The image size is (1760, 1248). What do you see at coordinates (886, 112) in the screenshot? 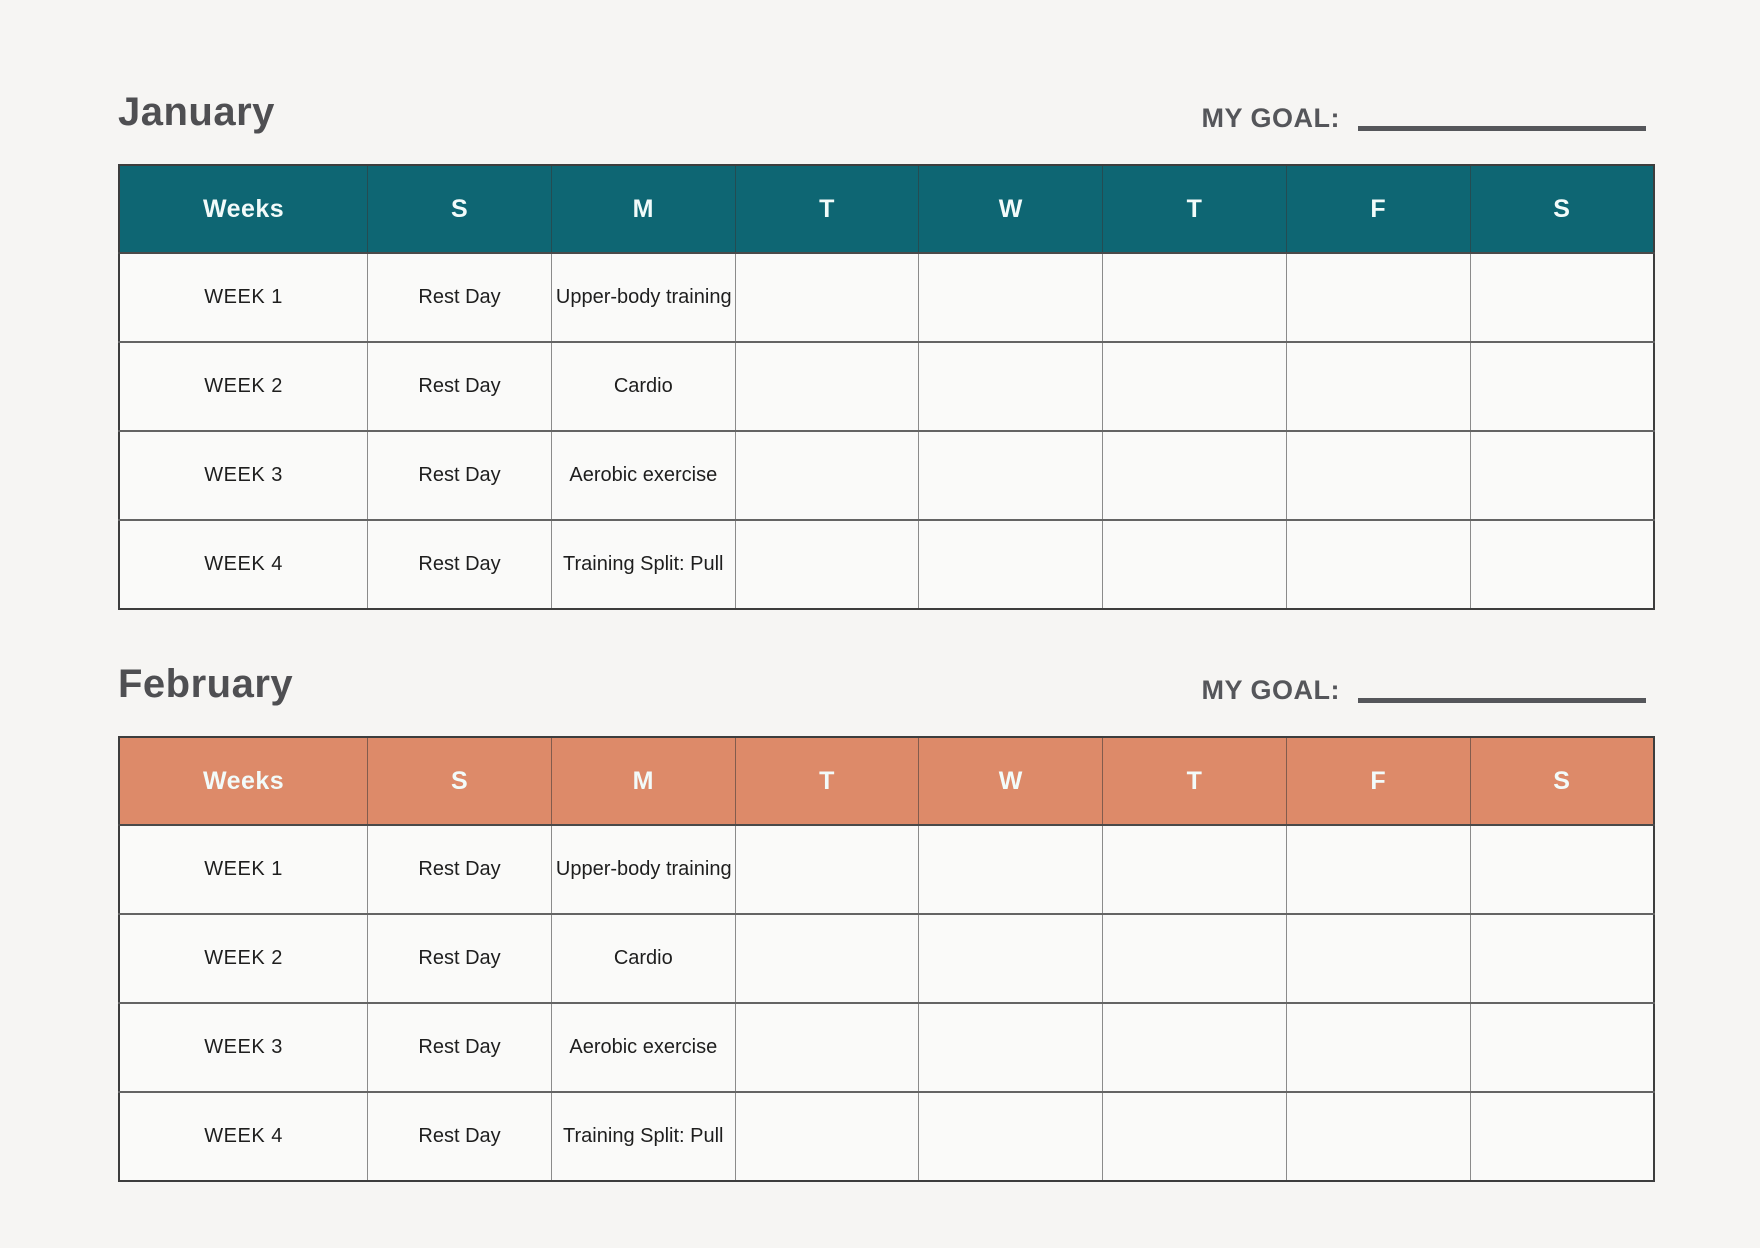
I see `month-header: January MY GOAL:` at bounding box center [886, 112].